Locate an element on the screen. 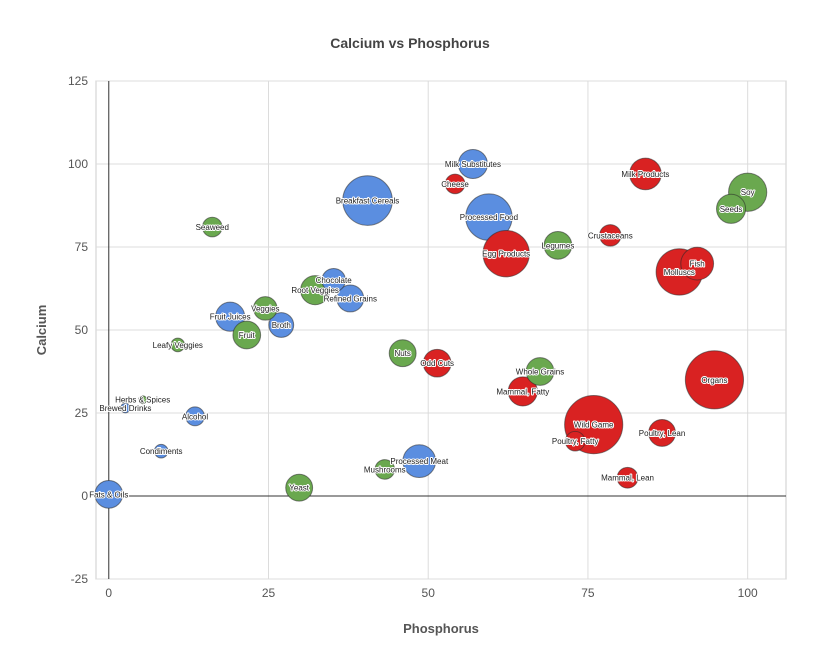  bubble-label: Leafy Veggies is located at coordinates (178, 345).